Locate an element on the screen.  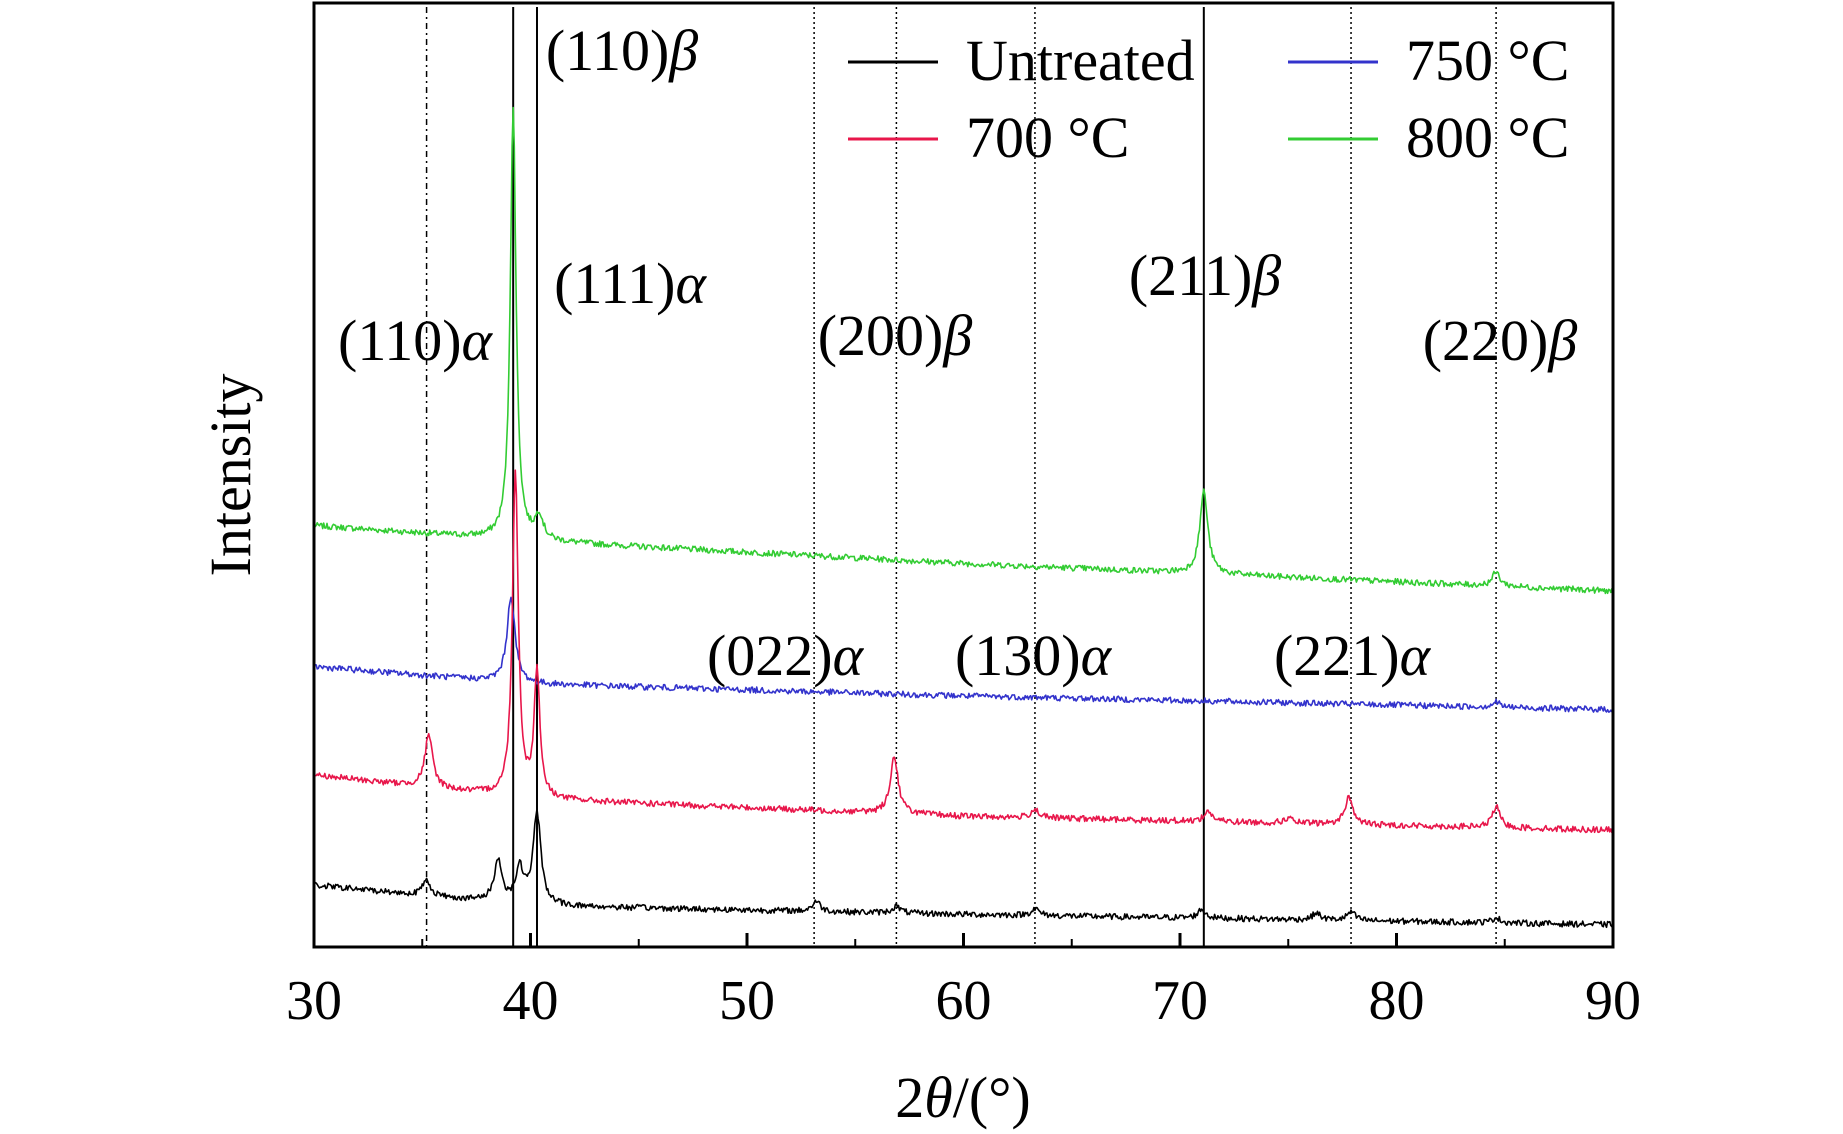
legend-label: 800 °C is located at coordinates (1487, 137).